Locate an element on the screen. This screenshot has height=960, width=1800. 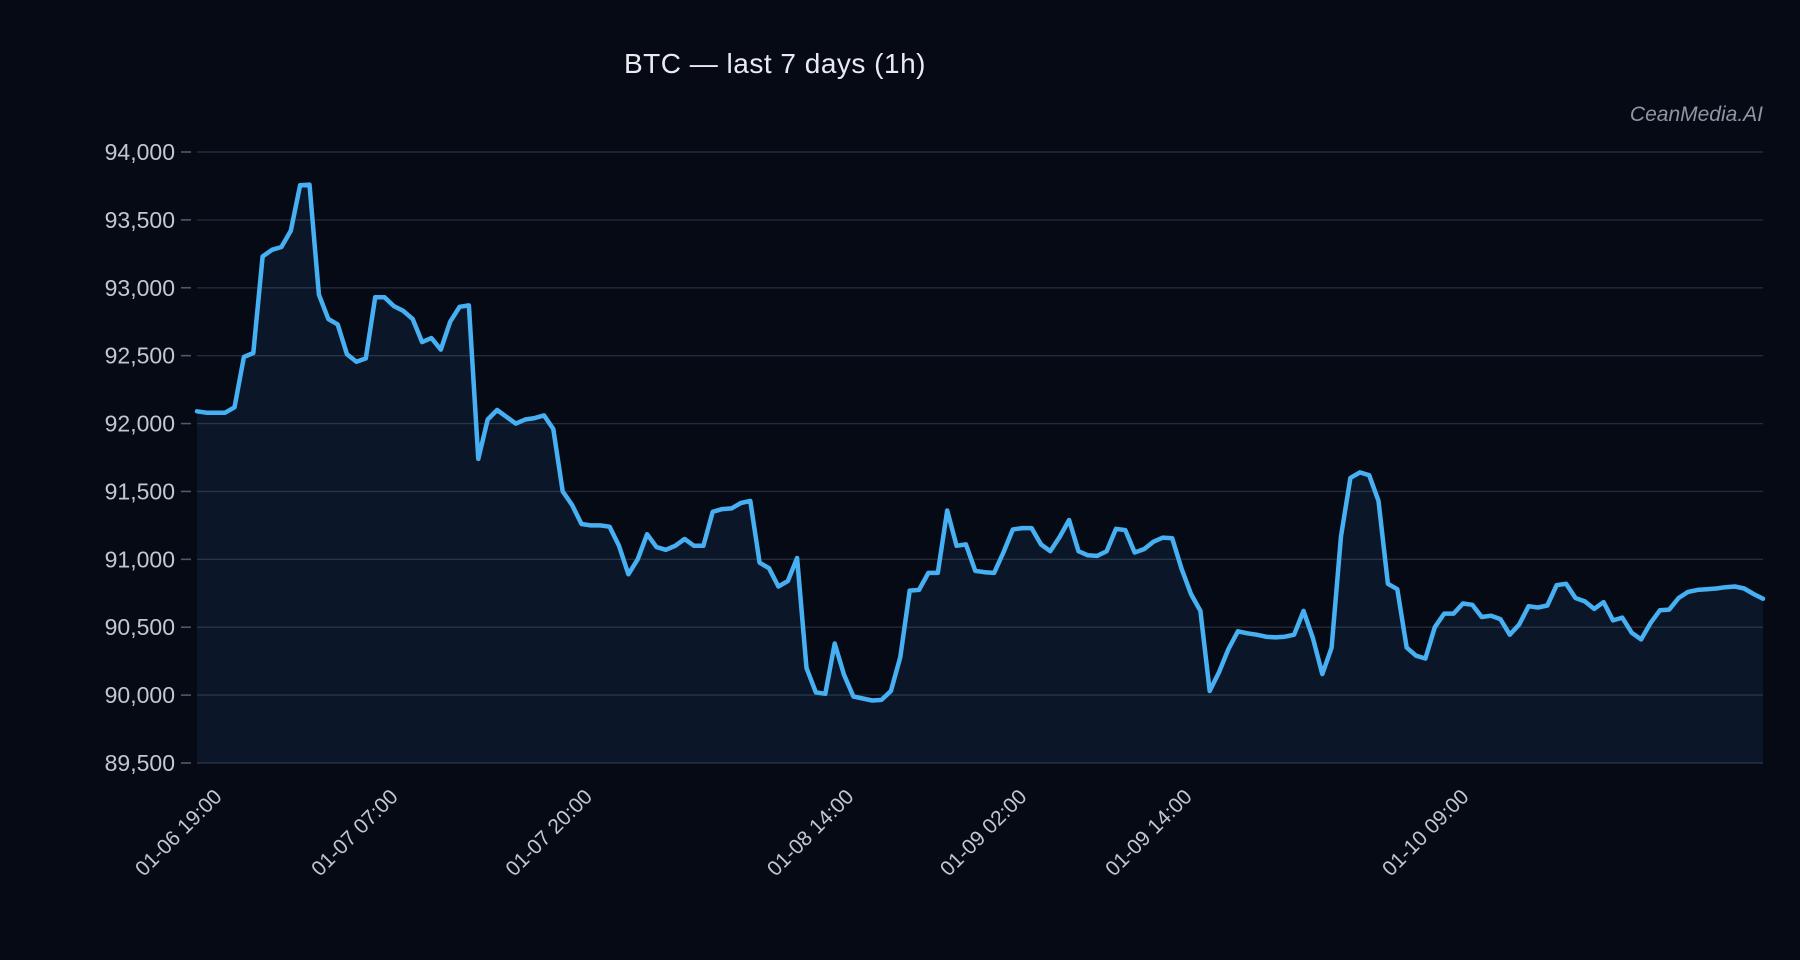
x-tick-label: 01-10 09:00 is located at coordinates (1426, 833).